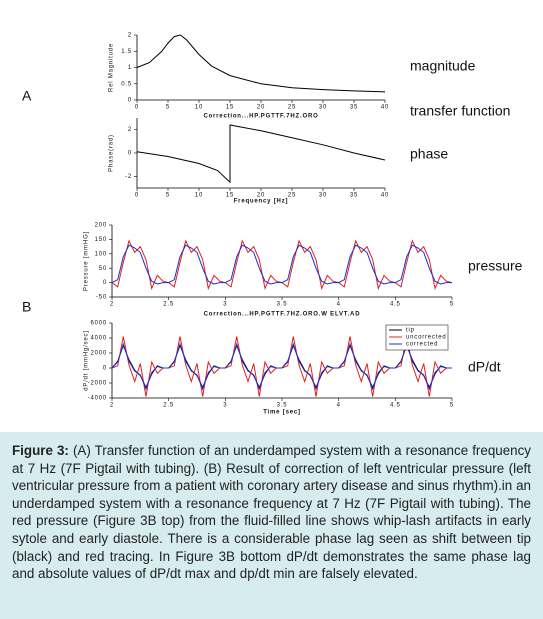  Describe the element at coordinates (260, 117) in the screenshot. I see `x-axis-label: Correction...HP.PGTTF.7HZ.ORO` at that location.